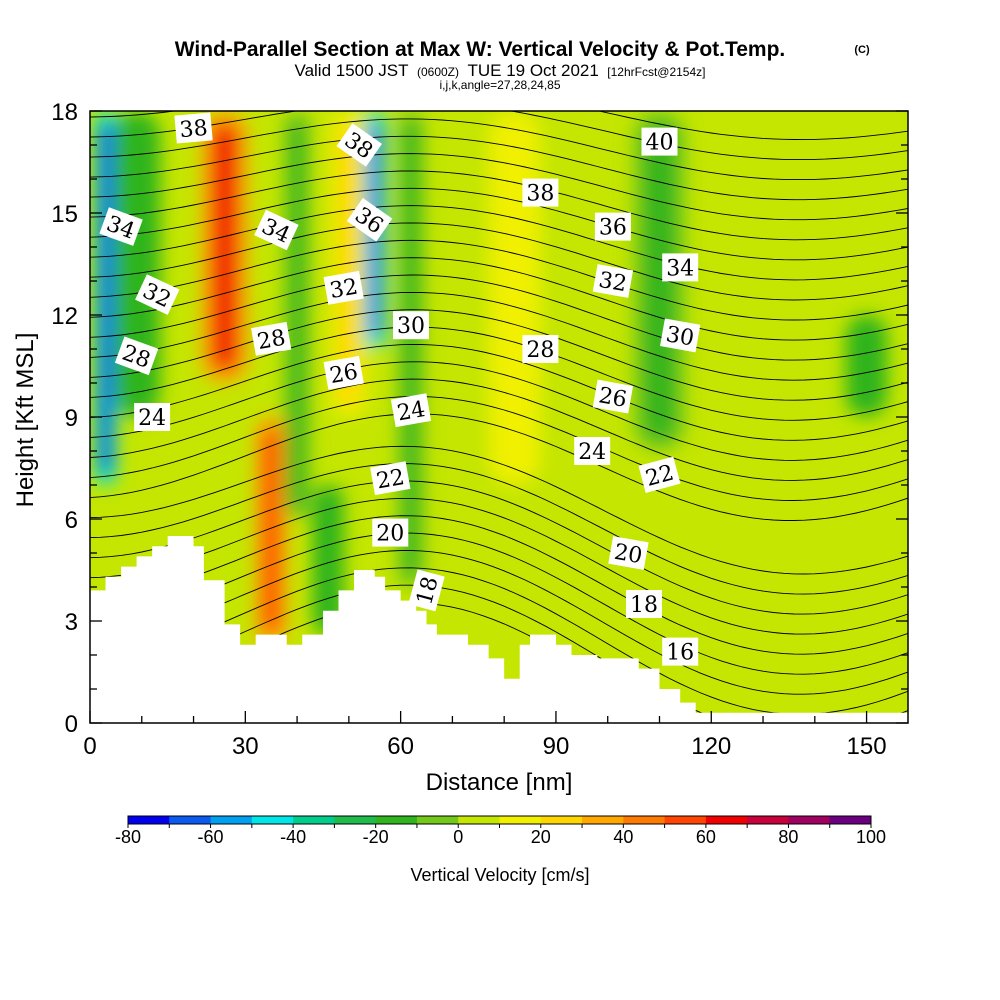 The height and width of the screenshot is (1000, 1000). I want to click on colorbar-tick-label: -40, so click(293, 837).